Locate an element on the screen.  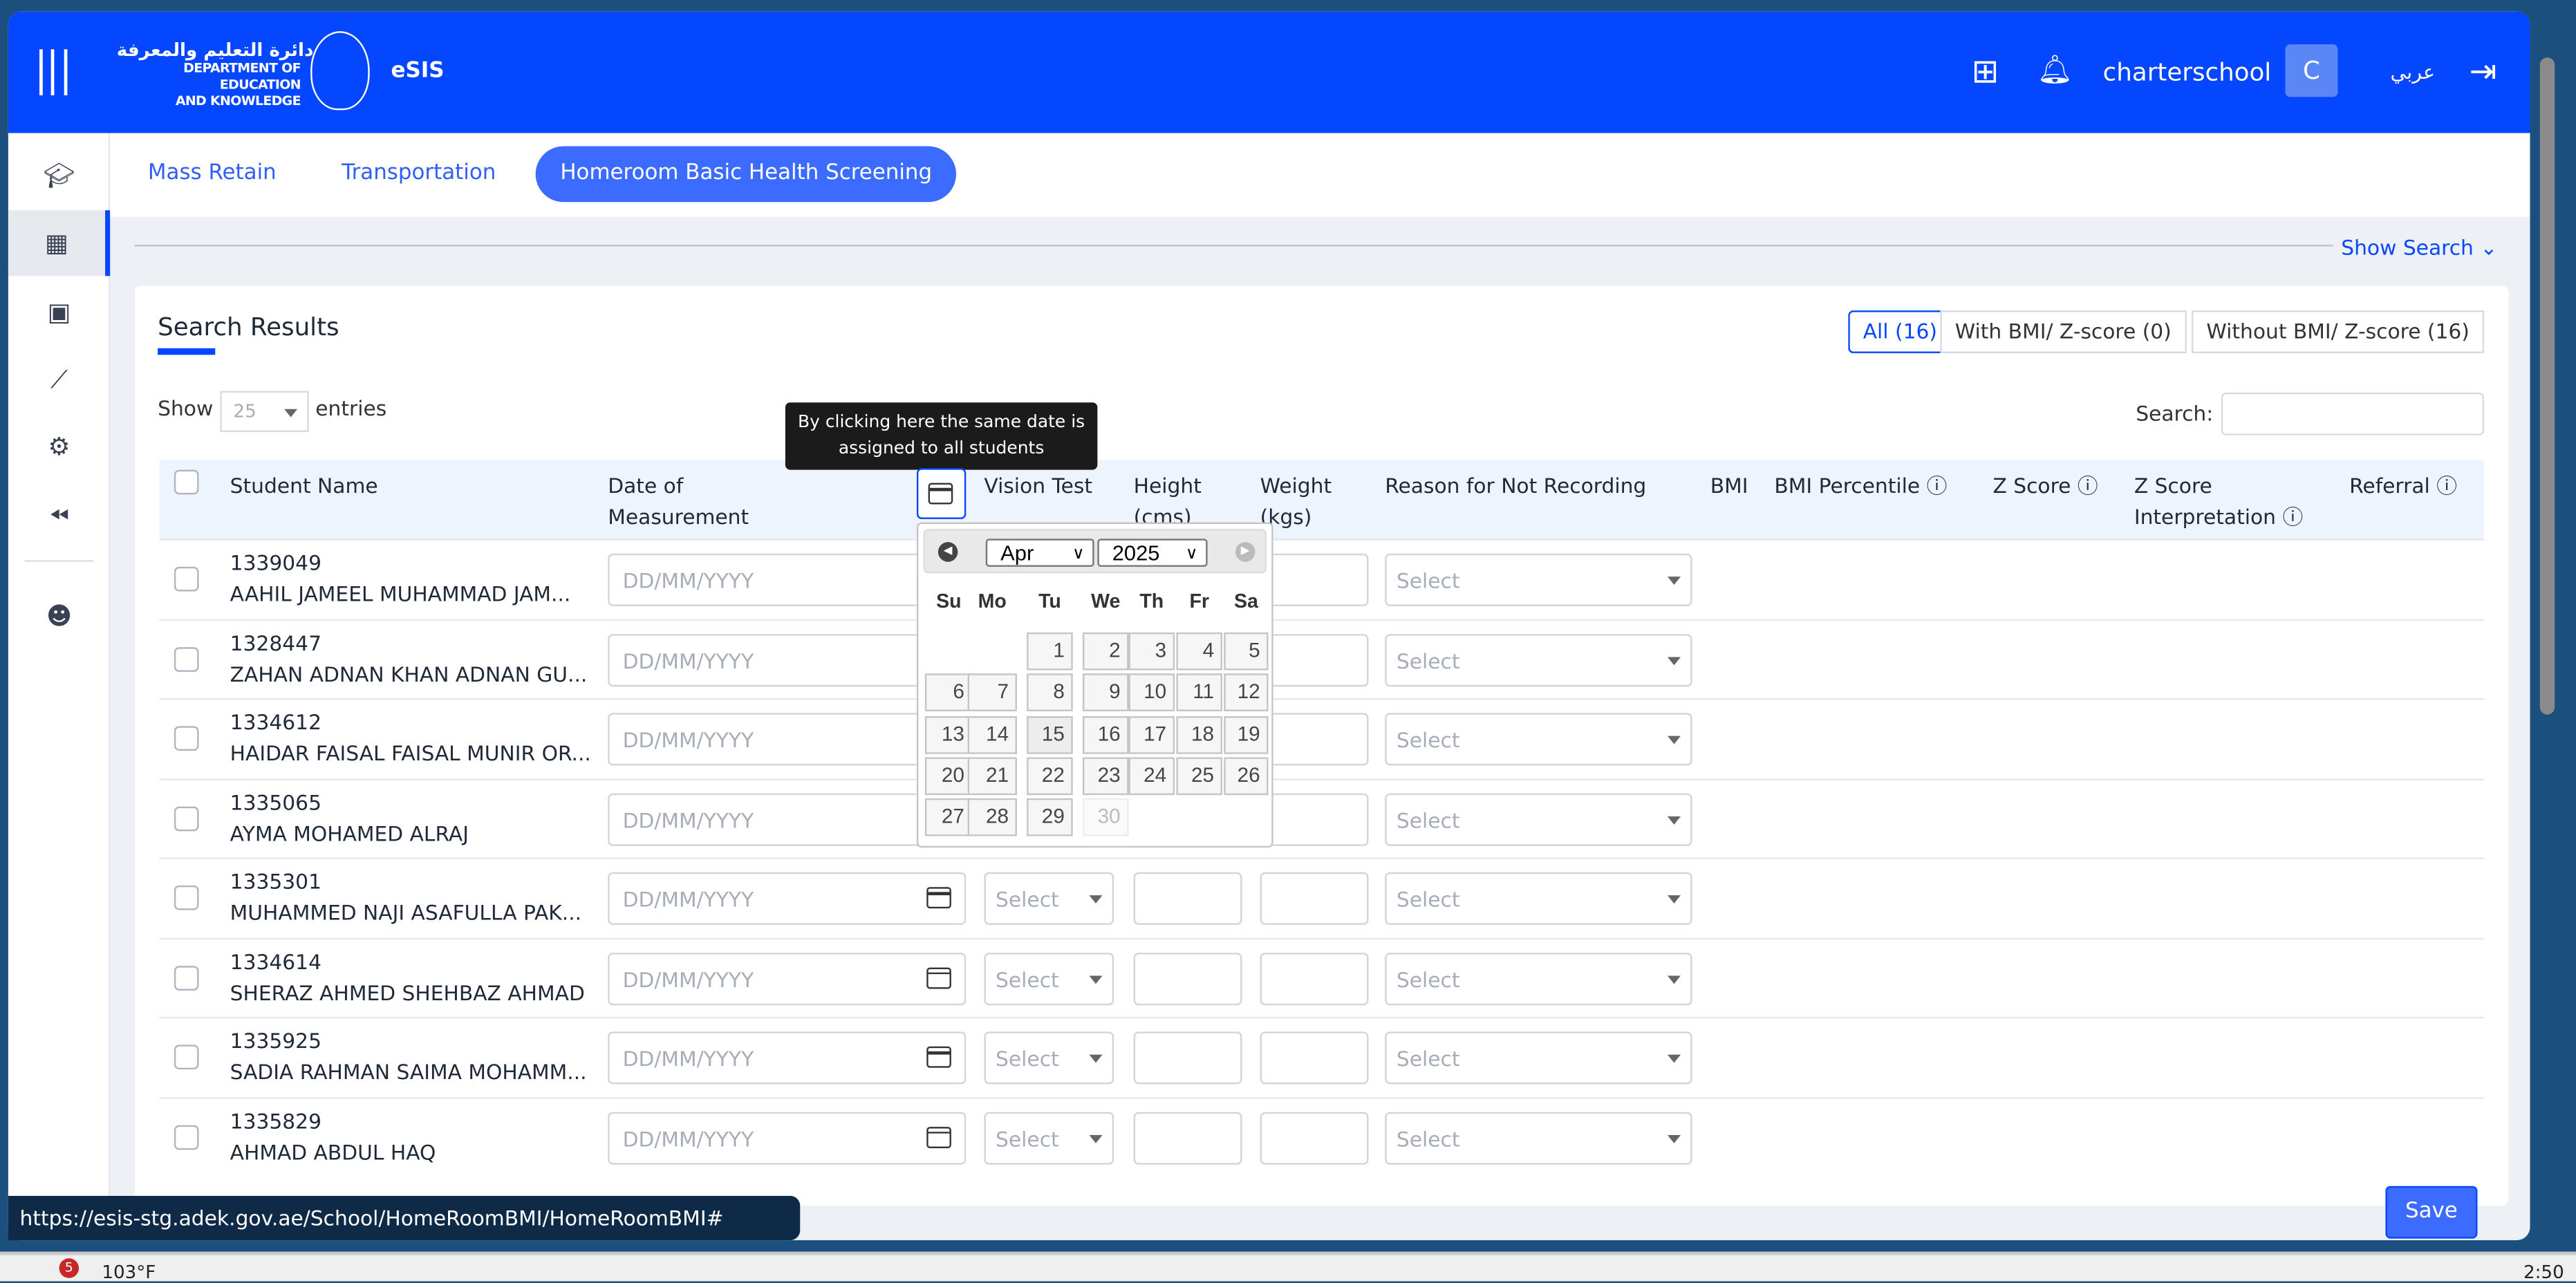
day-cell: 24 is located at coordinates (1151, 776).